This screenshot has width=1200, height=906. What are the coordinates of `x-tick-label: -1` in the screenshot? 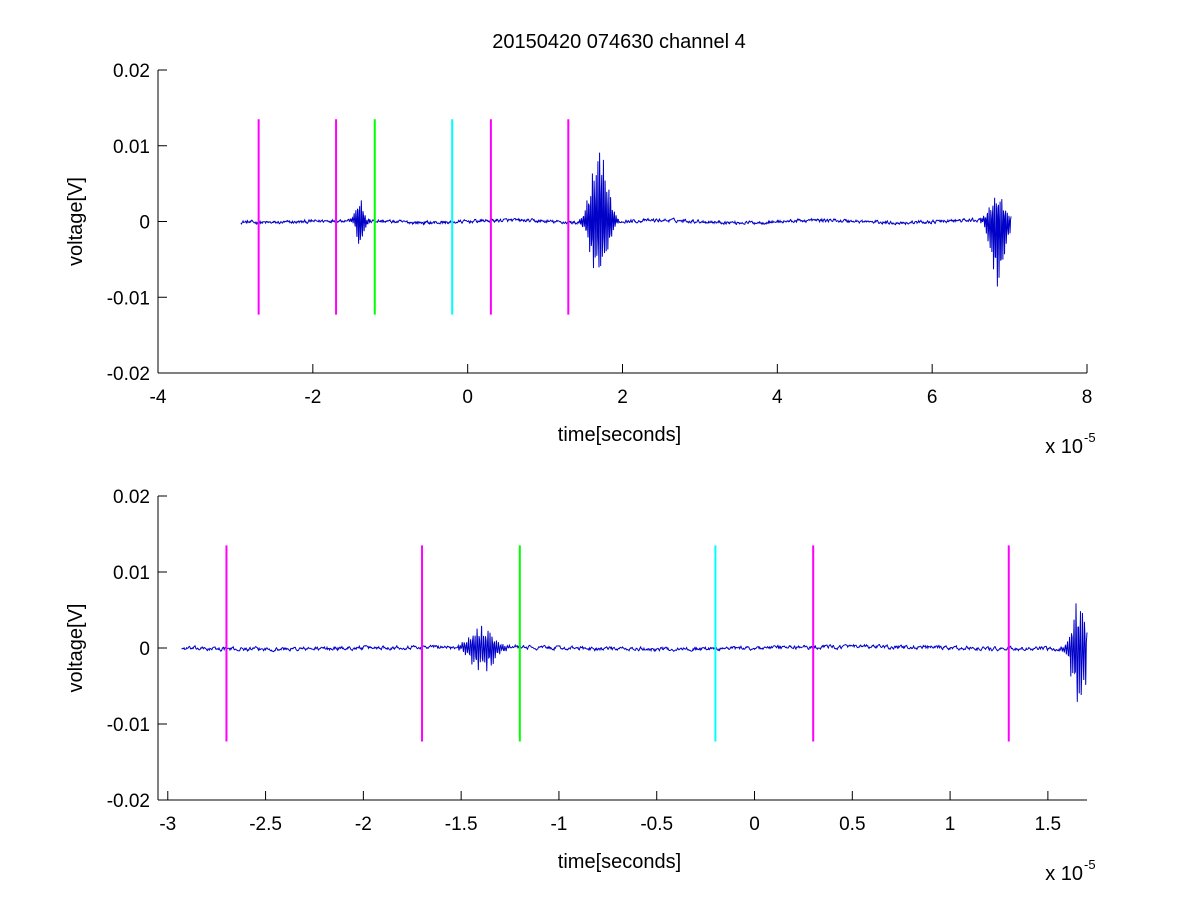 It's located at (558, 824).